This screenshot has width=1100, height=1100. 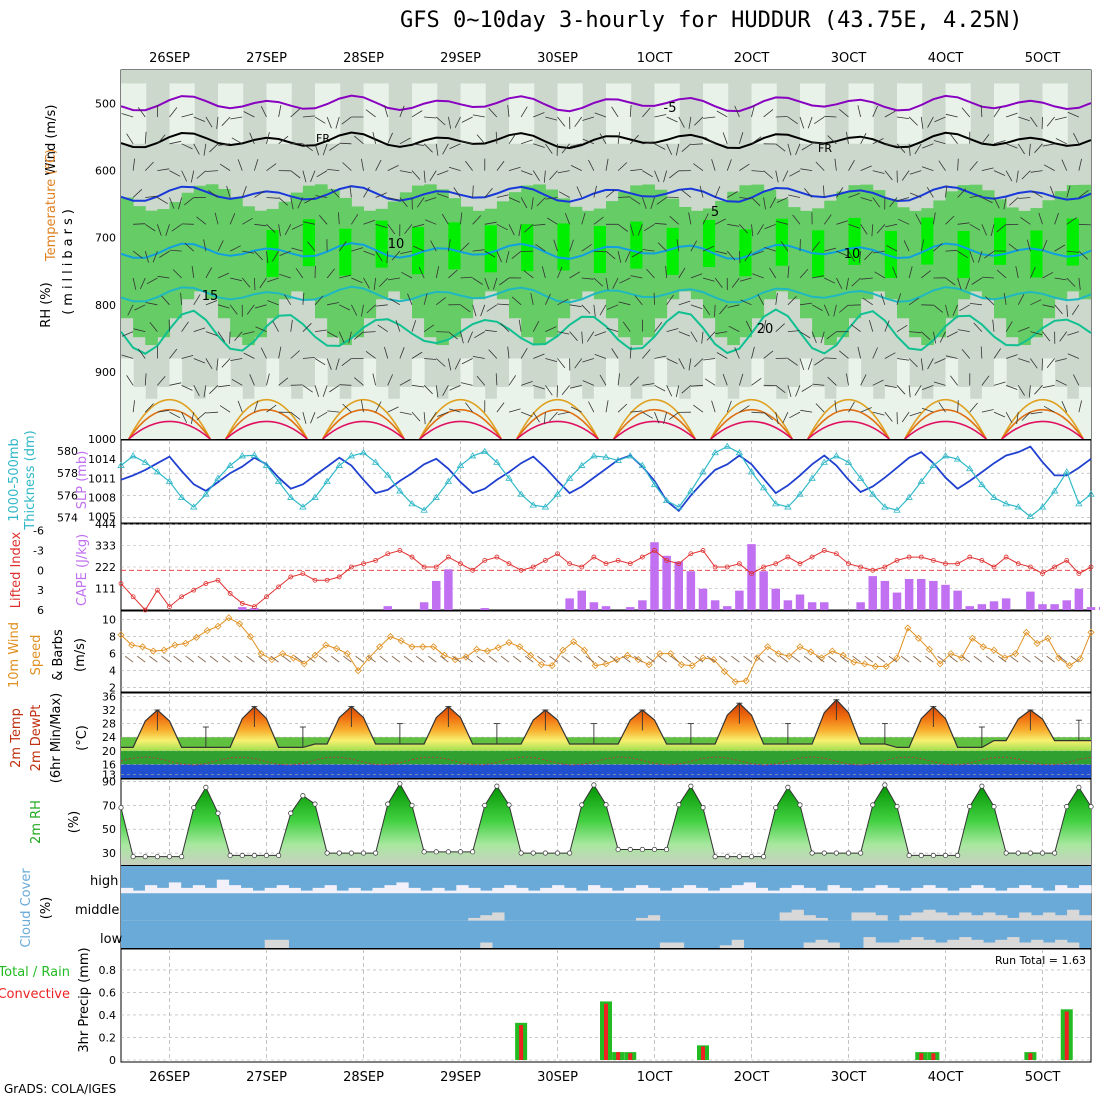 I want to click on label-lifted-index: Lifted Index, so click(x=16, y=569).